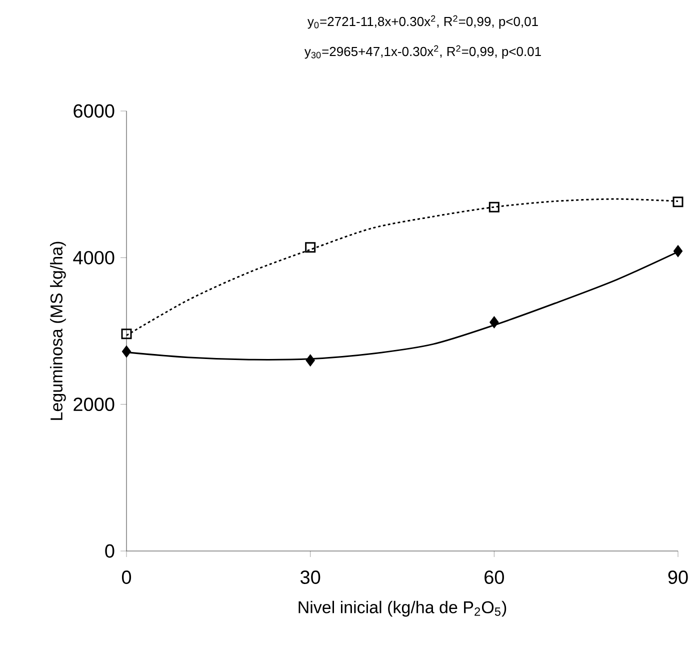 The height and width of the screenshot is (650, 692). What do you see at coordinates (678, 577) in the screenshot?
I see `x-tick-label: 90` at bounding box center [678, 577].